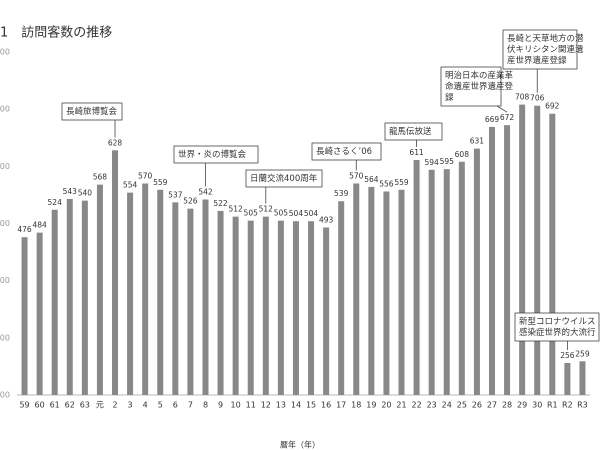 The height and width of the screenshot is (450, 600). What do you see at coordinates (24, 405) in the screenshot?
I see `x-tick-label: 59` at bounding box center [24, 405].